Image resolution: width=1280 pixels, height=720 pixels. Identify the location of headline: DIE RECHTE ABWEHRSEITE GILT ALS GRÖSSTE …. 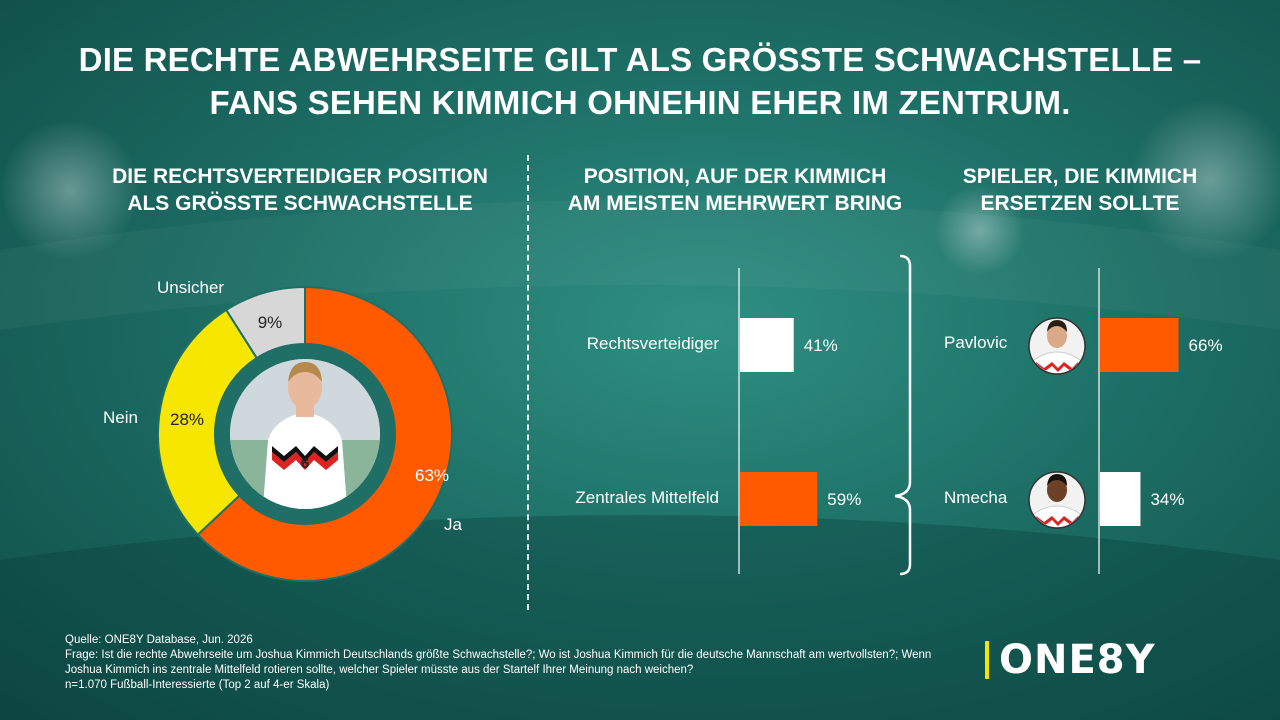
(640, 81).